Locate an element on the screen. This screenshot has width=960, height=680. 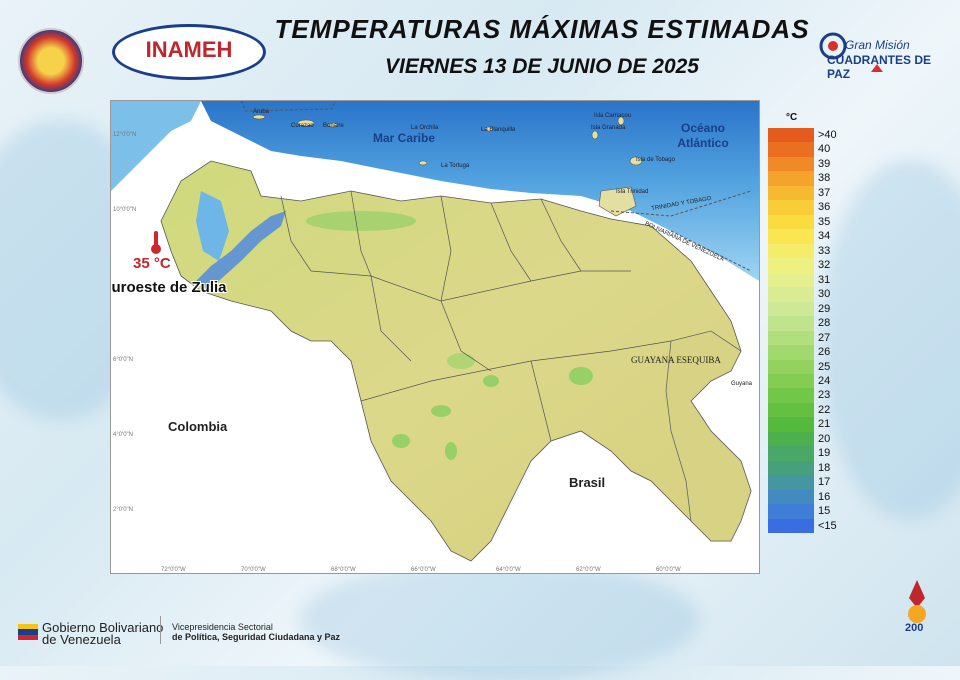
footer-divider is located at coordinates (160, 630).